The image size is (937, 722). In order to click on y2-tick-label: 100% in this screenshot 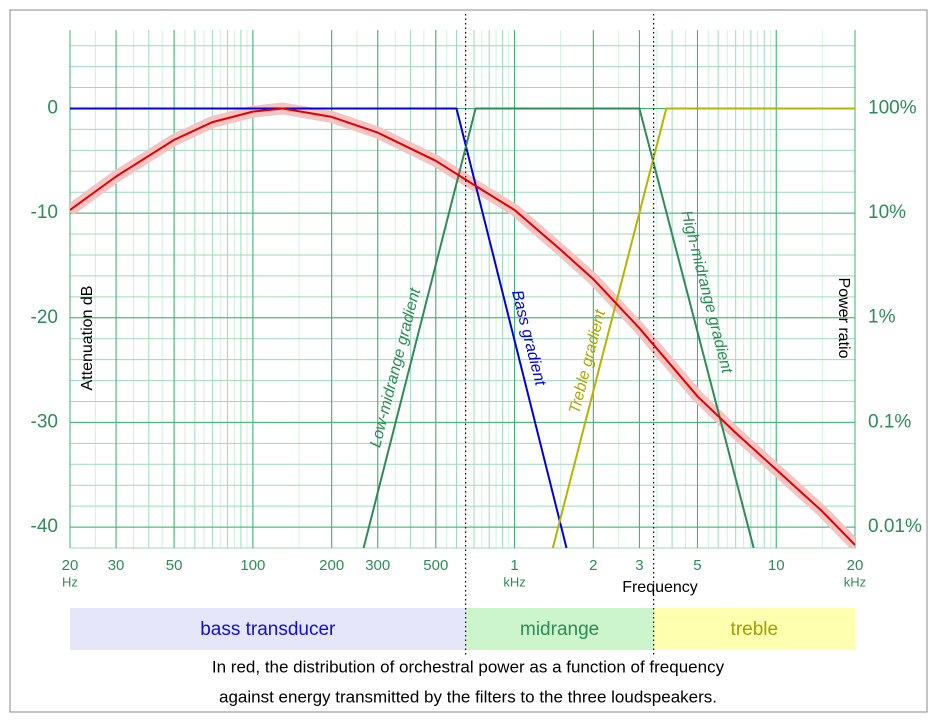, I will do `click(892, 107)`.